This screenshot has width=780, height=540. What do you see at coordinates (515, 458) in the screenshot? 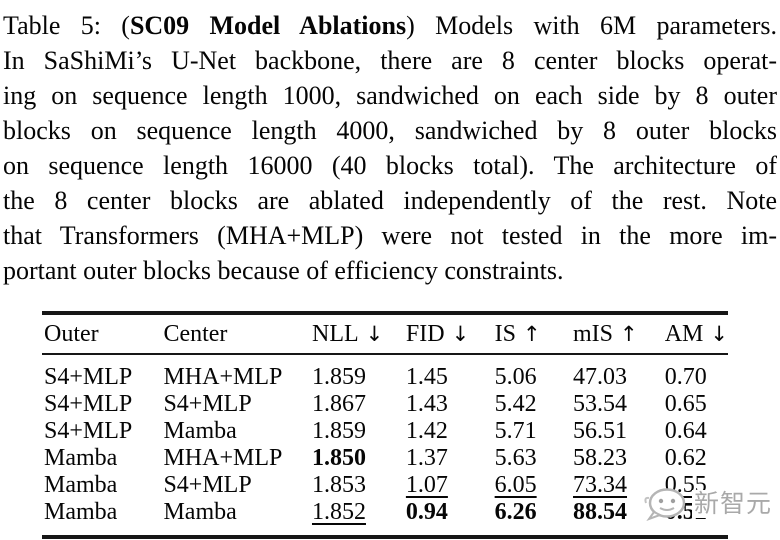
I see `table-cell: 5.63` at bounding box center [515, 458].